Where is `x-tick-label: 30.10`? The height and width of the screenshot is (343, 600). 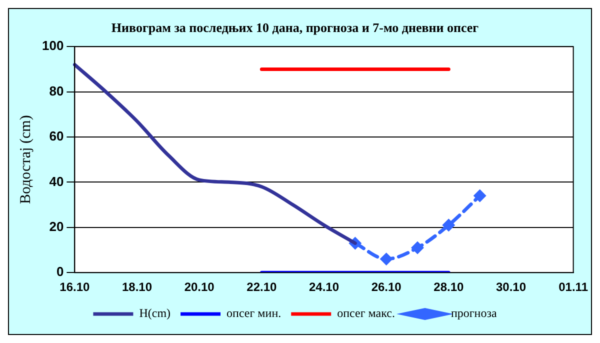 x-tick-label: 30.10 is located at coordinates (511, 287).